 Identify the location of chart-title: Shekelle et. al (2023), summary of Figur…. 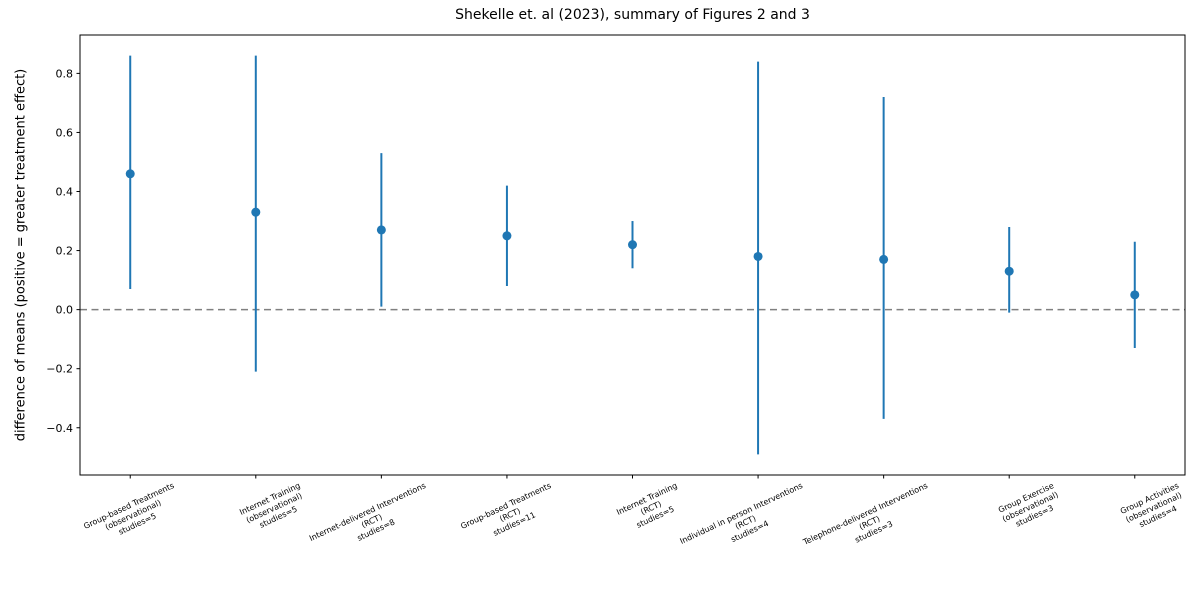
(632, 15).